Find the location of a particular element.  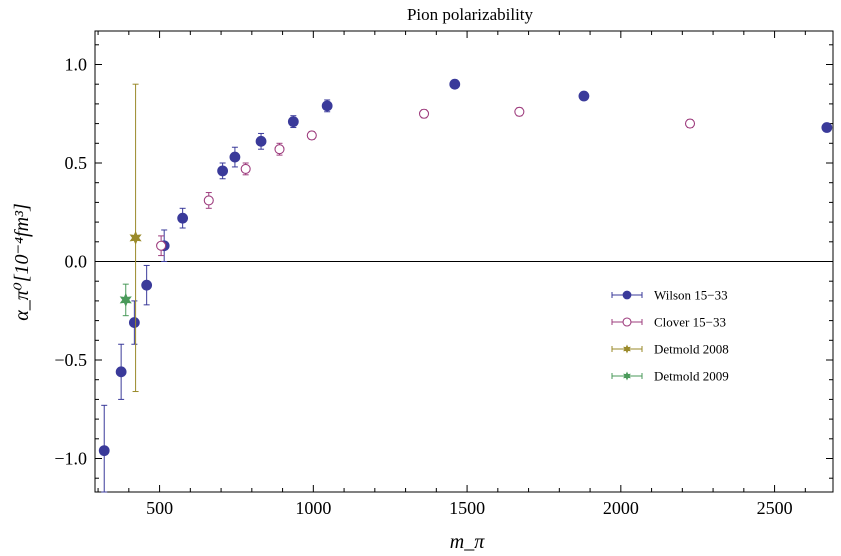

x-tick-label: 2500 is located at coordinates (775, 508).